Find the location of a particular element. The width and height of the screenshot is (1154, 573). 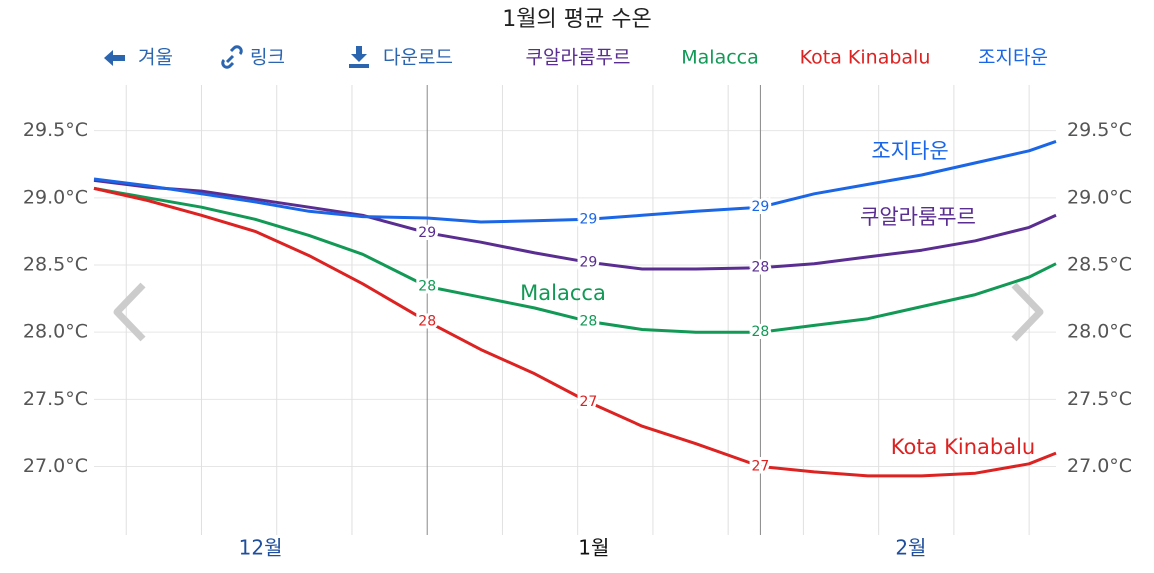

x-tick-label: 2월 is located at coordinates (910, 548).